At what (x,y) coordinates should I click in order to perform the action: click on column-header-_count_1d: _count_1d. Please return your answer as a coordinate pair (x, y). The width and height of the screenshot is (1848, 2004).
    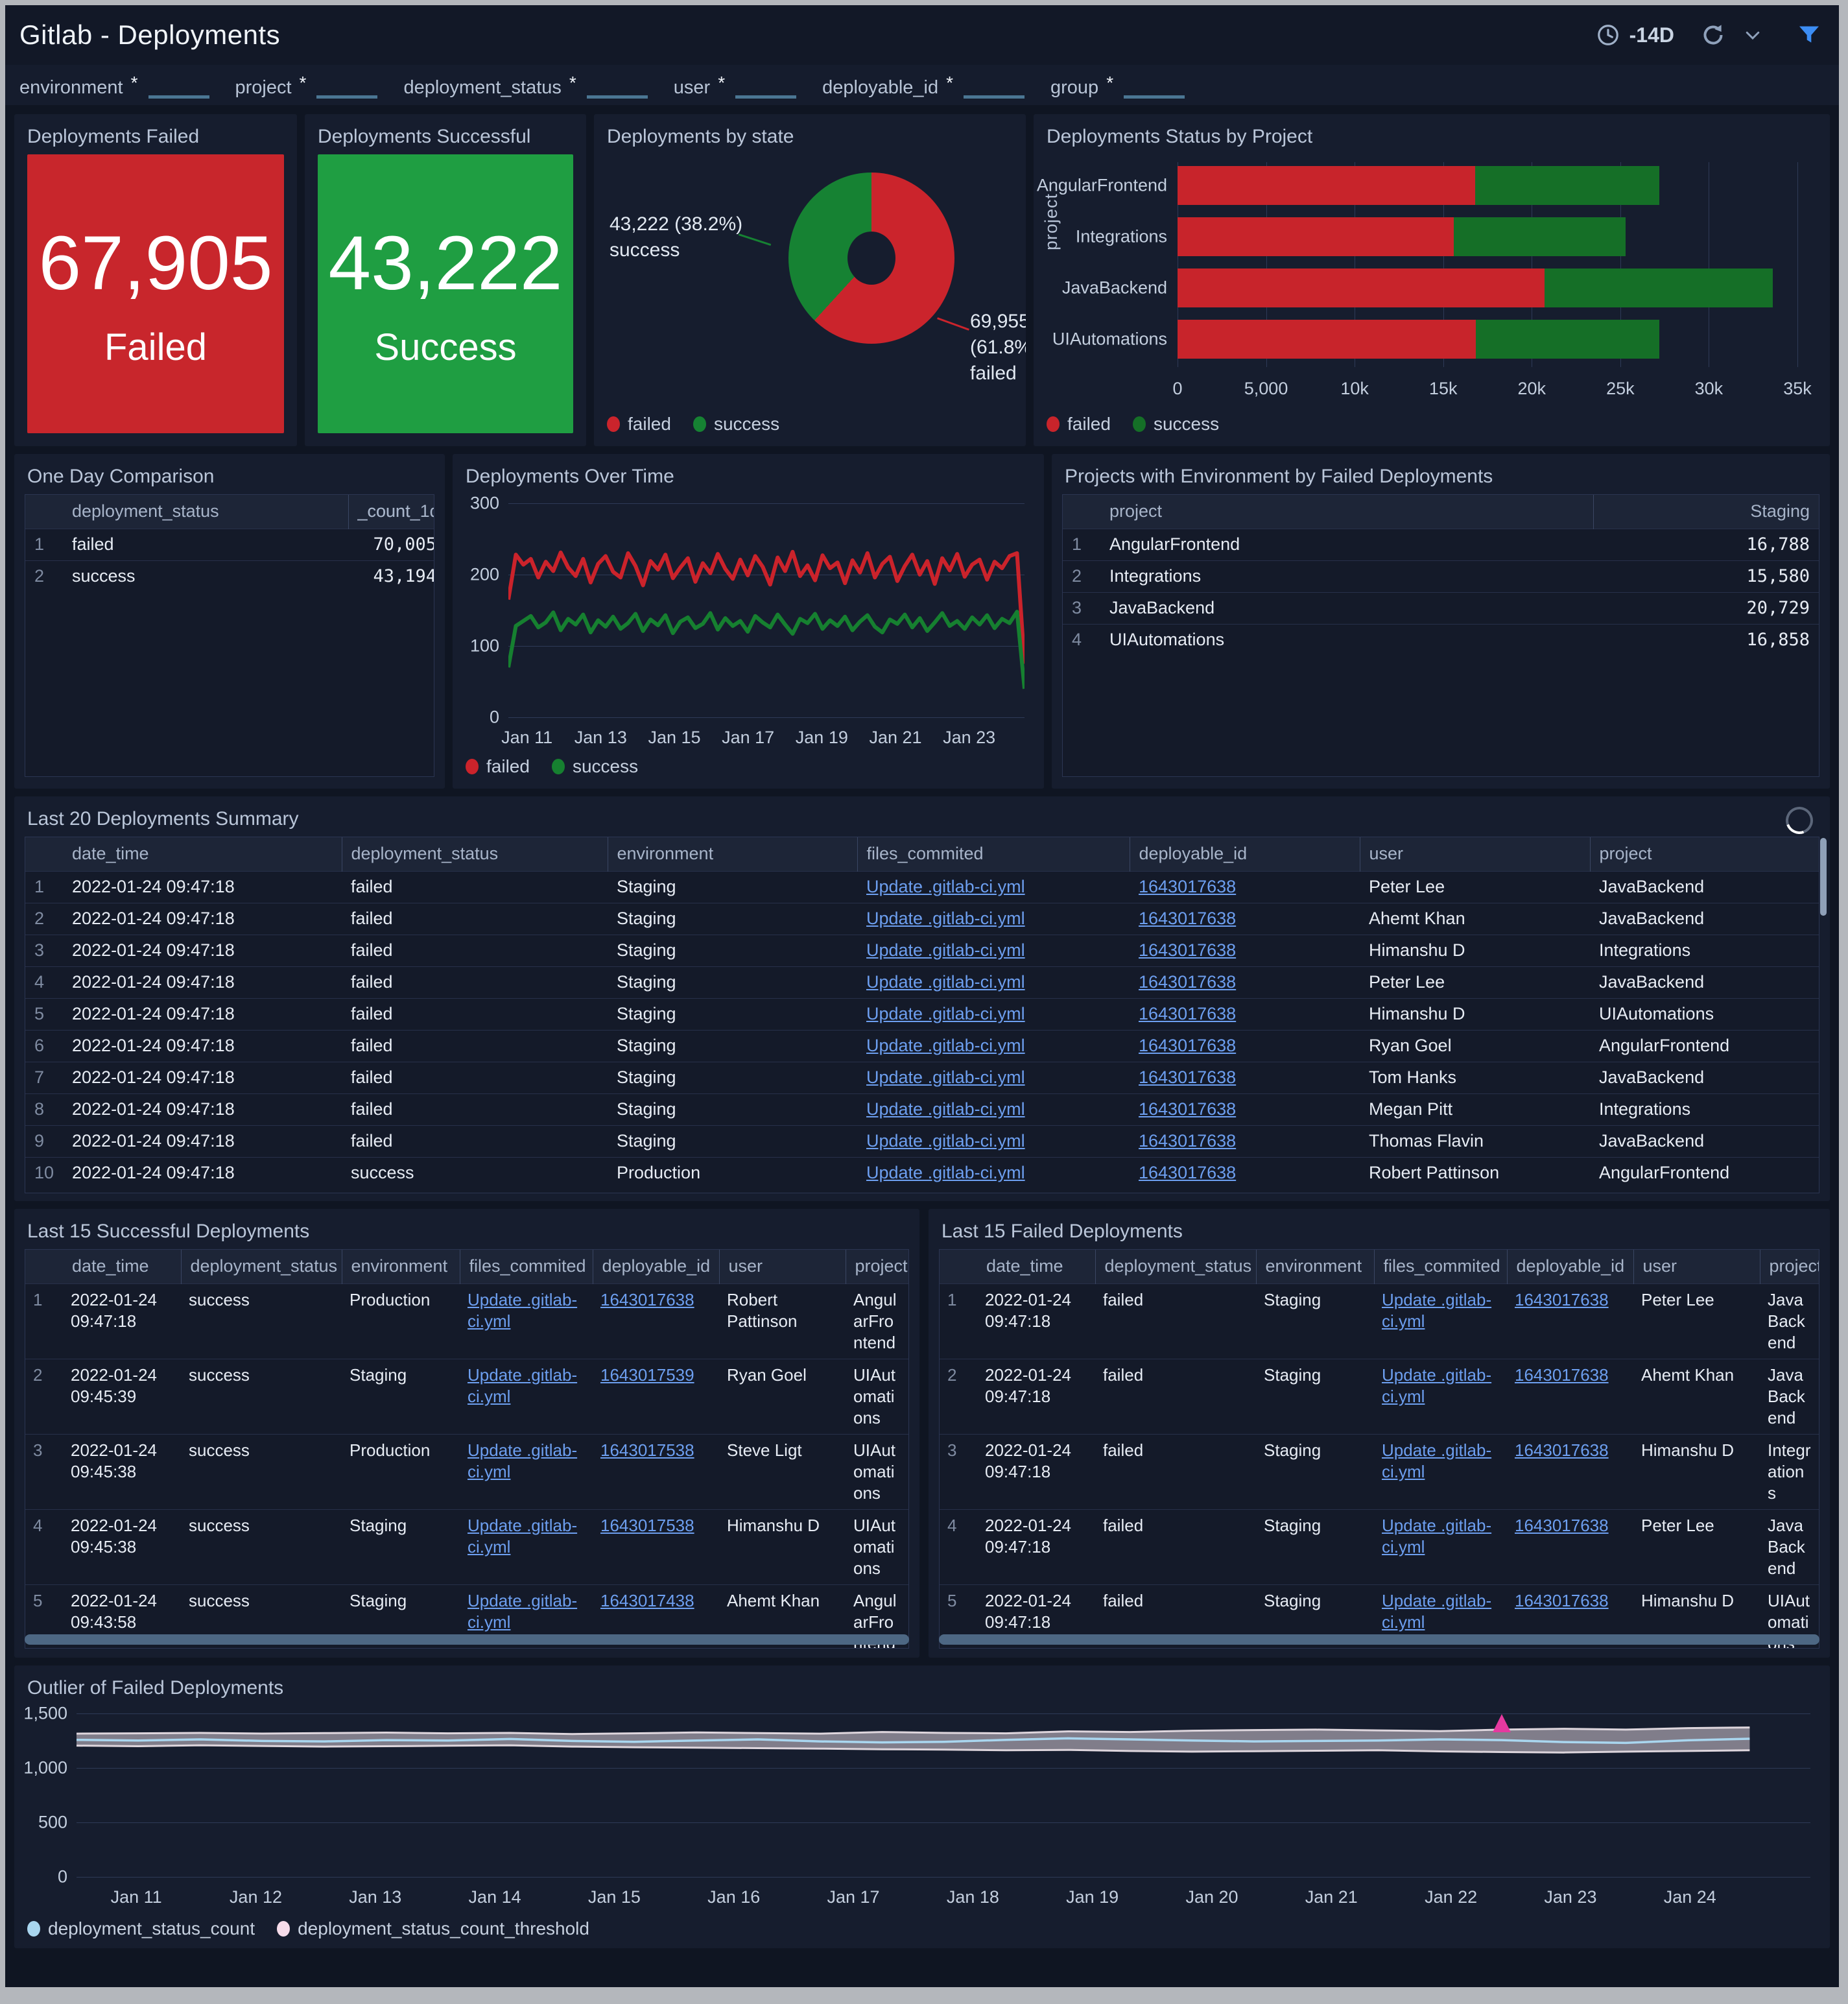
    Looking at the image, I should click on (391, 512).